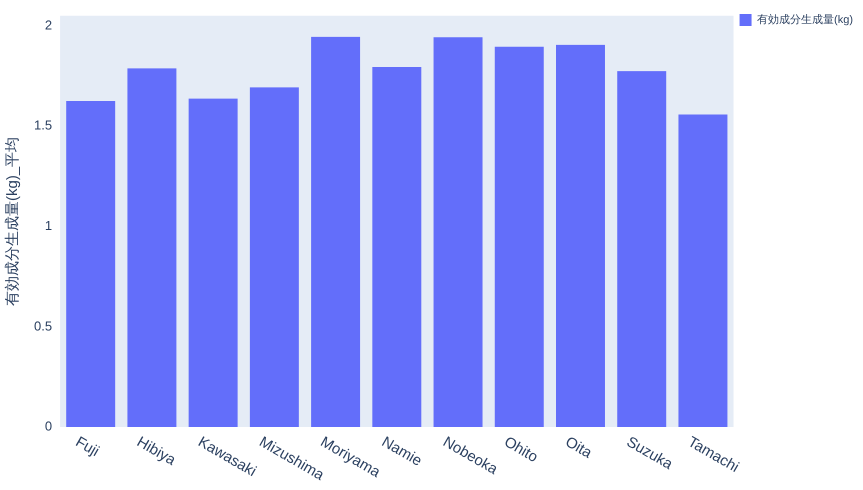  I want to click on x-tick-label: Ohito, so click(521, 449).